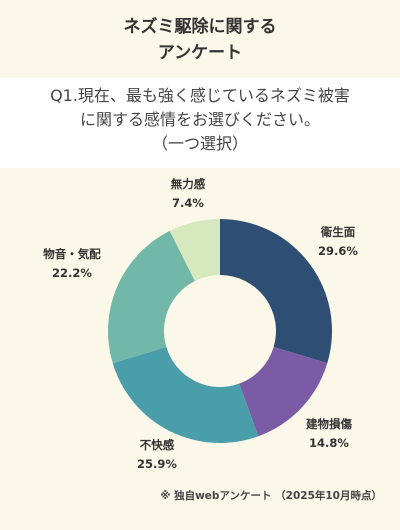 The image size is (400, 530). Describe the element at coordinates (200, 95) in the screenshot. I see `question-line-1: Q1.現在、最も強く感じているネズミ被害` at that location.